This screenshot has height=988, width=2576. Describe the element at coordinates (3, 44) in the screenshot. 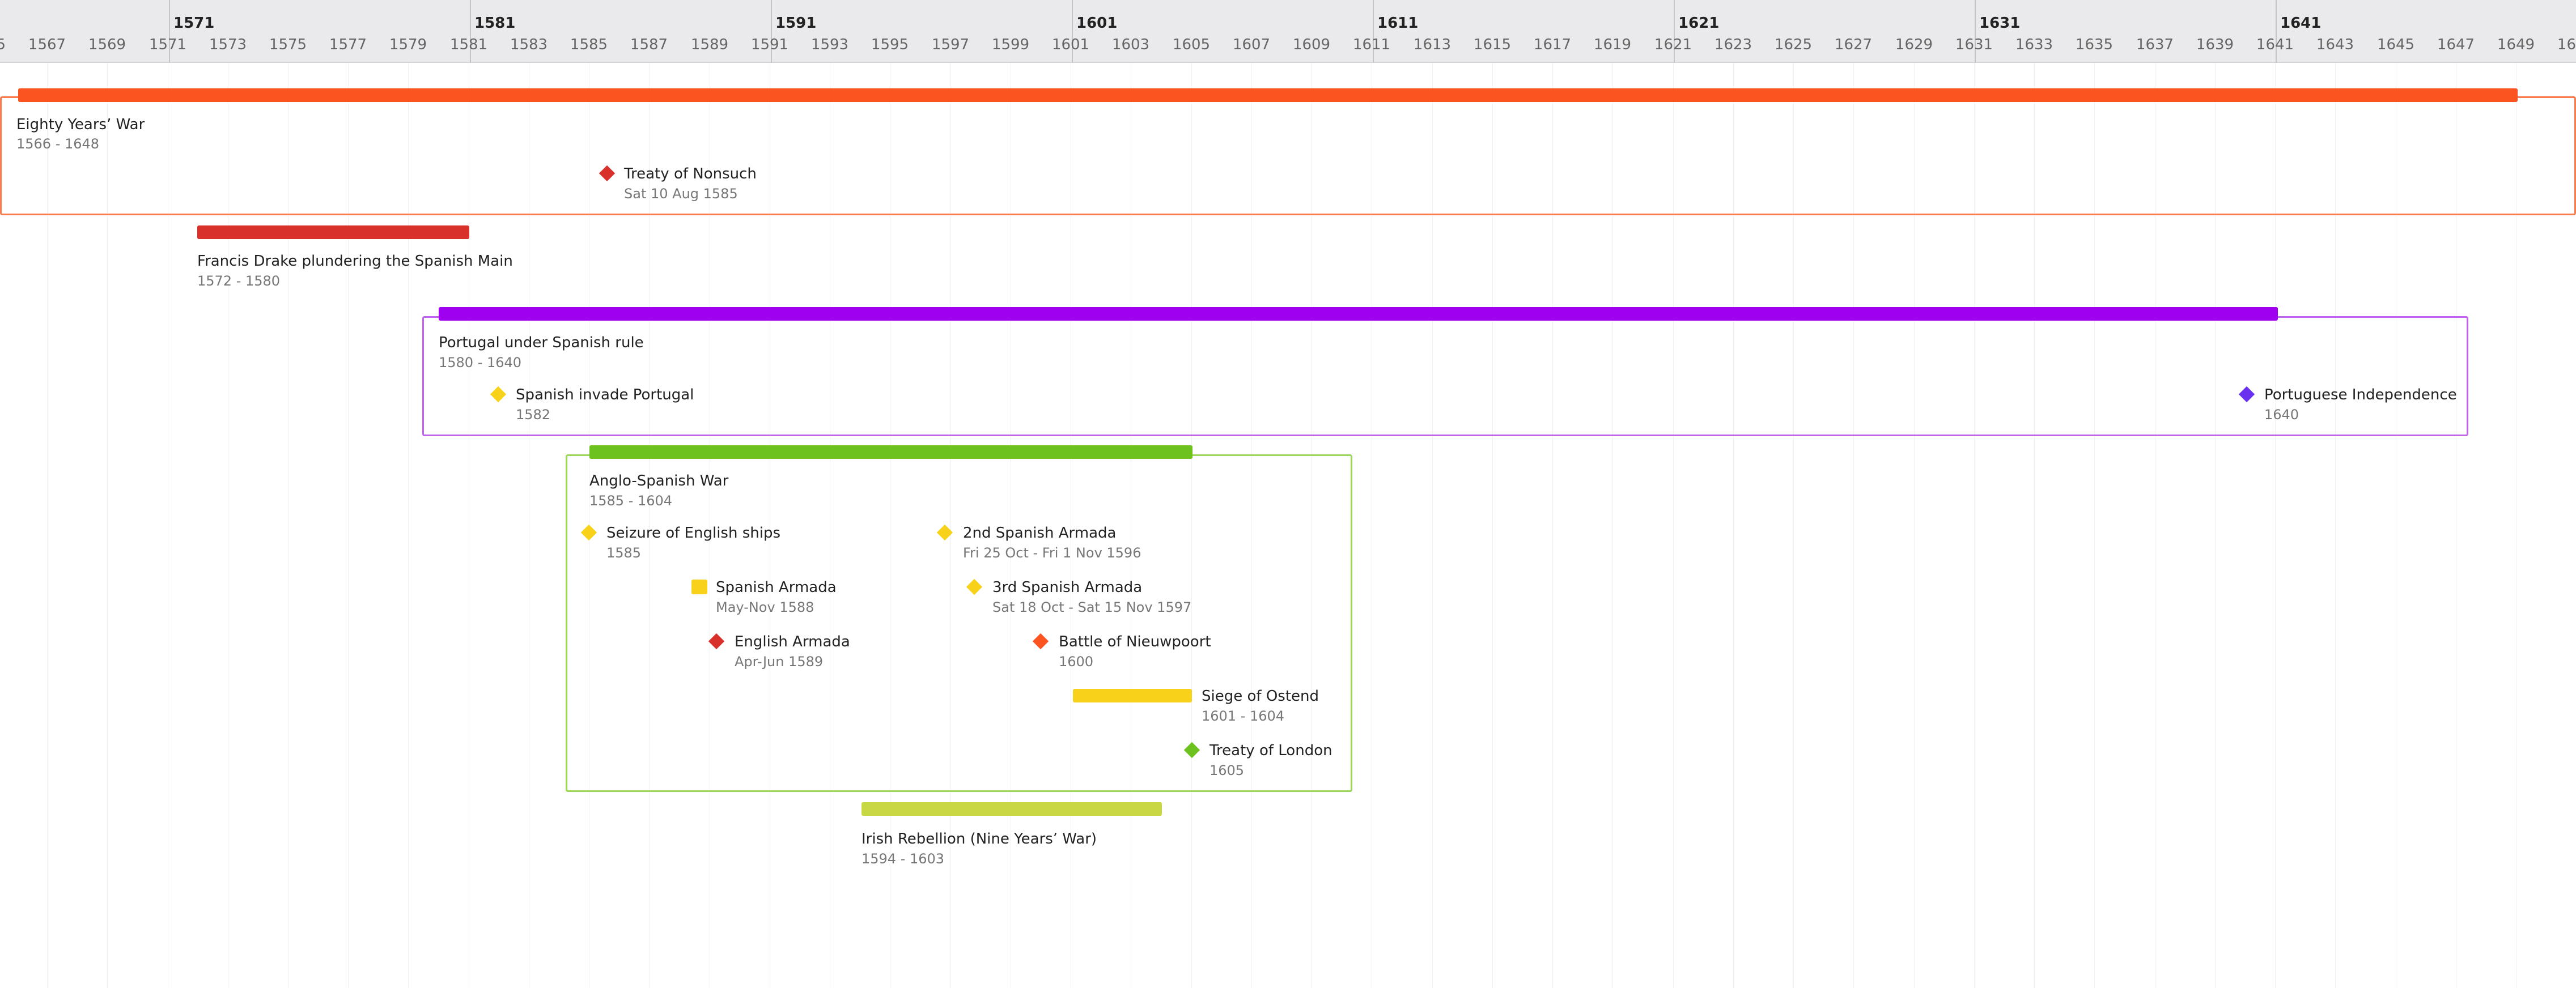

I see `year-label: 1565` at that location.